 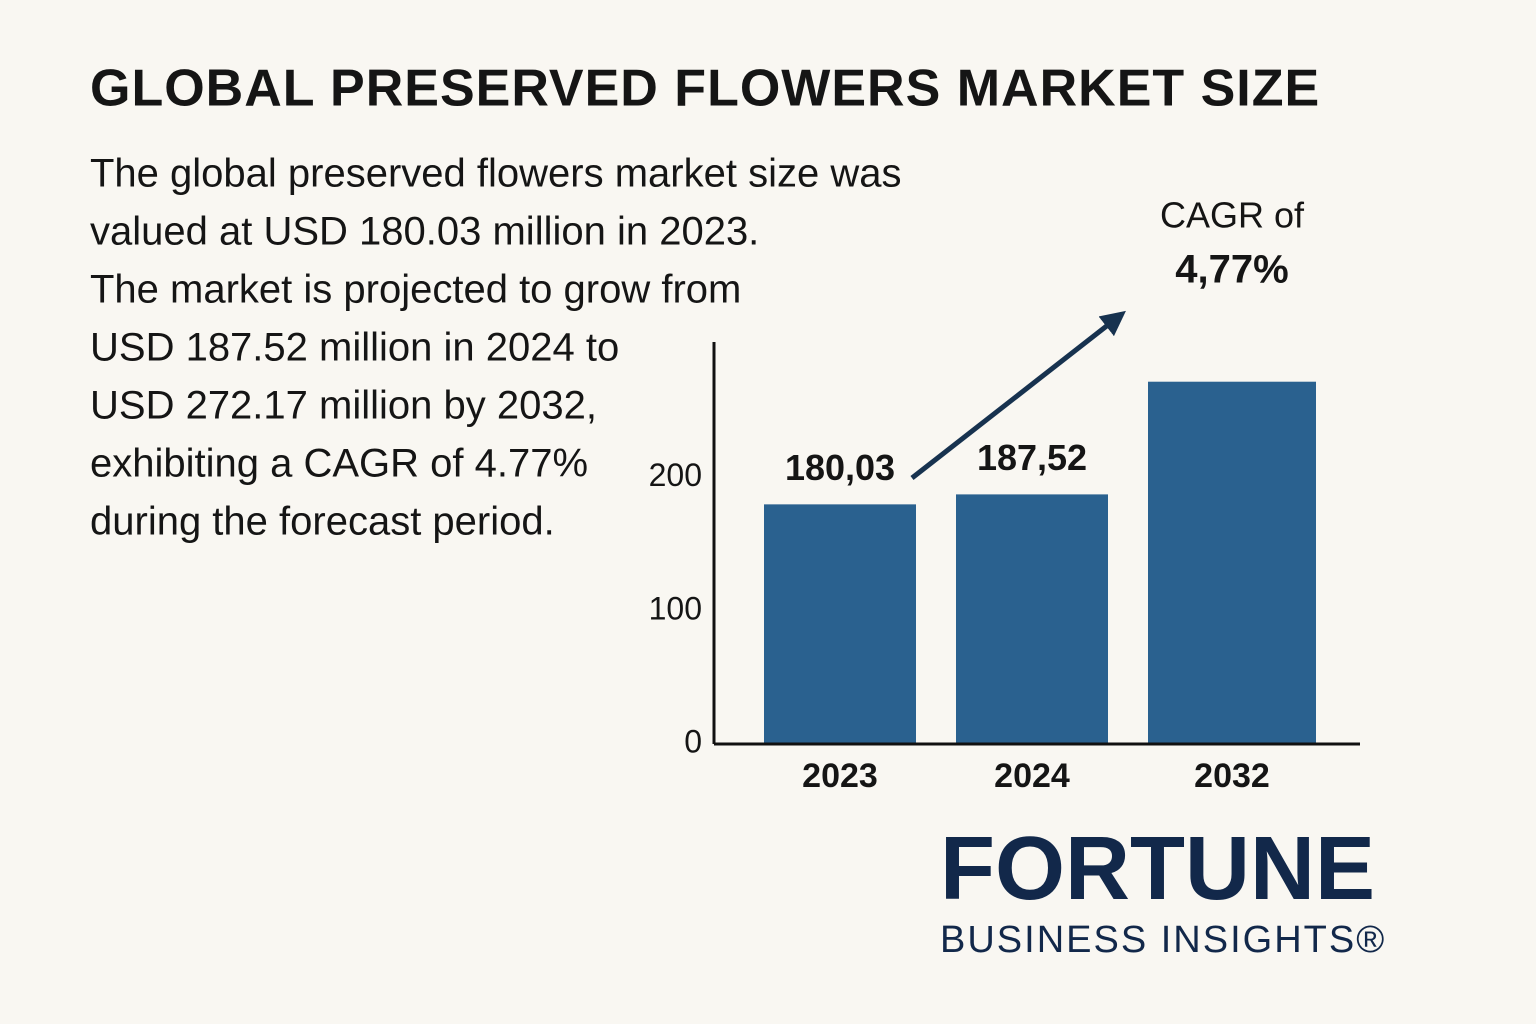 I want to click on description-line: The market is projected to grow from, so click(x=415, y=290).